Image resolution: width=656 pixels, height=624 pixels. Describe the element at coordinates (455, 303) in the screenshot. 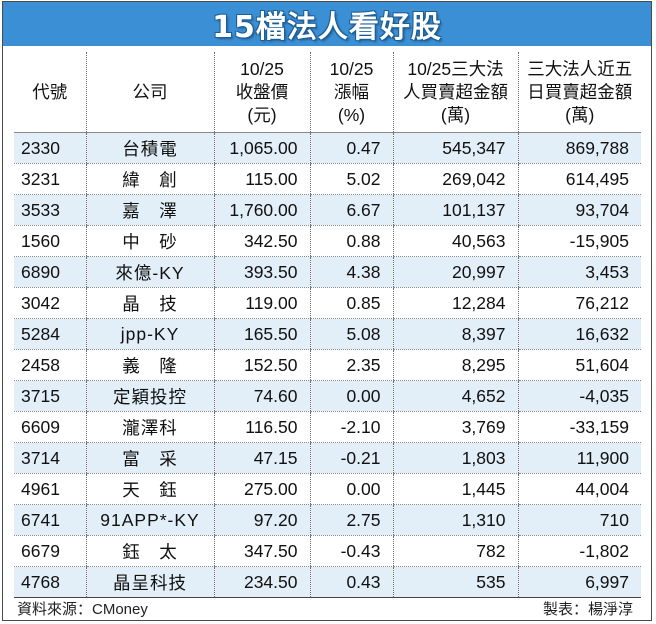

I see `cell-net-buy: 12,284` at that location.